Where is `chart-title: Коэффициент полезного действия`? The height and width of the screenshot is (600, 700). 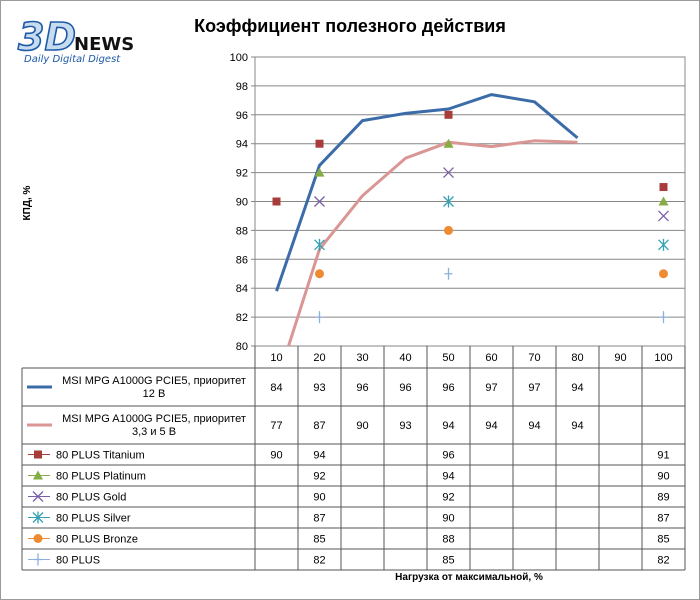 chart-title: Коэффициент полезного действия is located at coordinates (350, 26).